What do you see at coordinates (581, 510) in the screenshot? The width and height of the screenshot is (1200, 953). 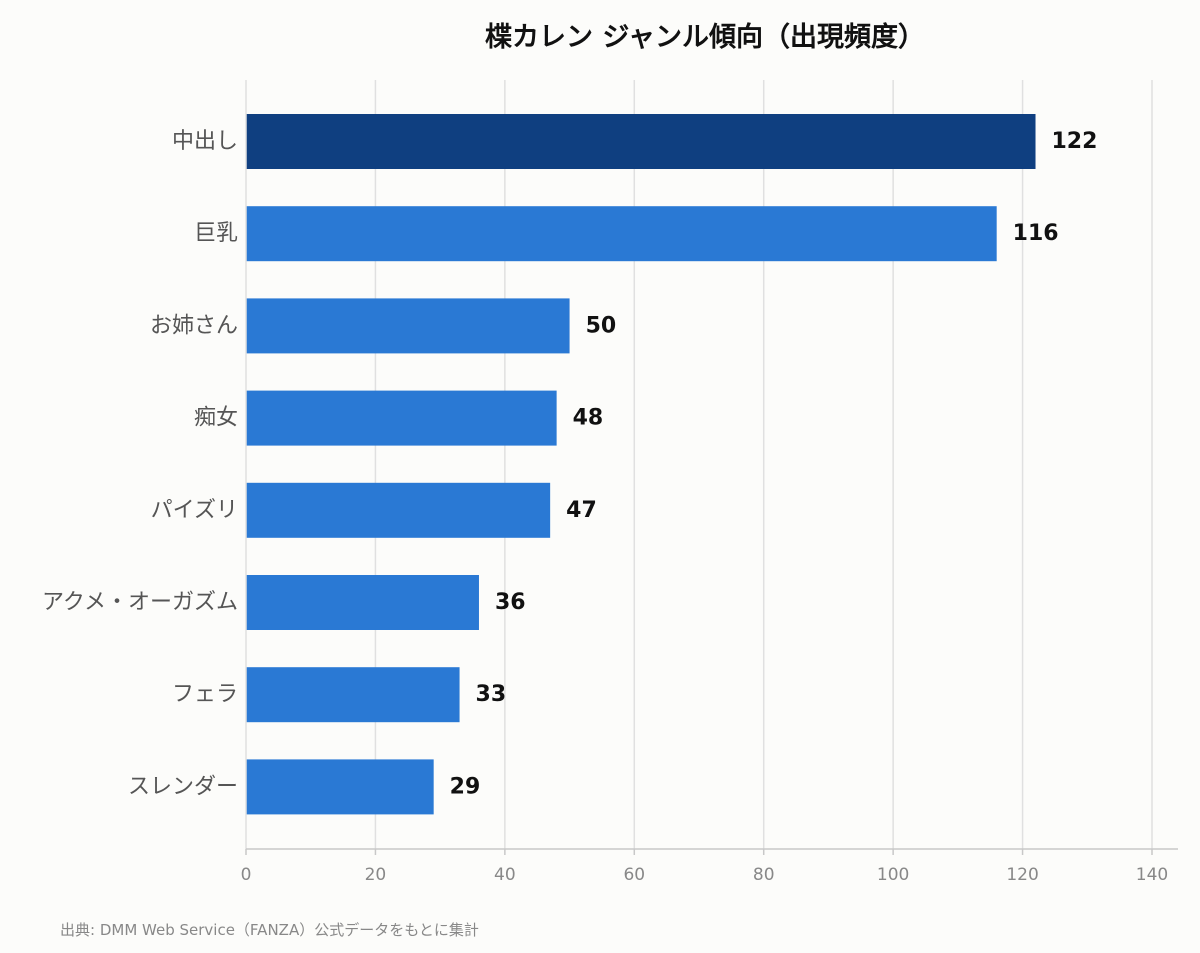 I see `value-label-5: 47` at bounding box center [581, 510].